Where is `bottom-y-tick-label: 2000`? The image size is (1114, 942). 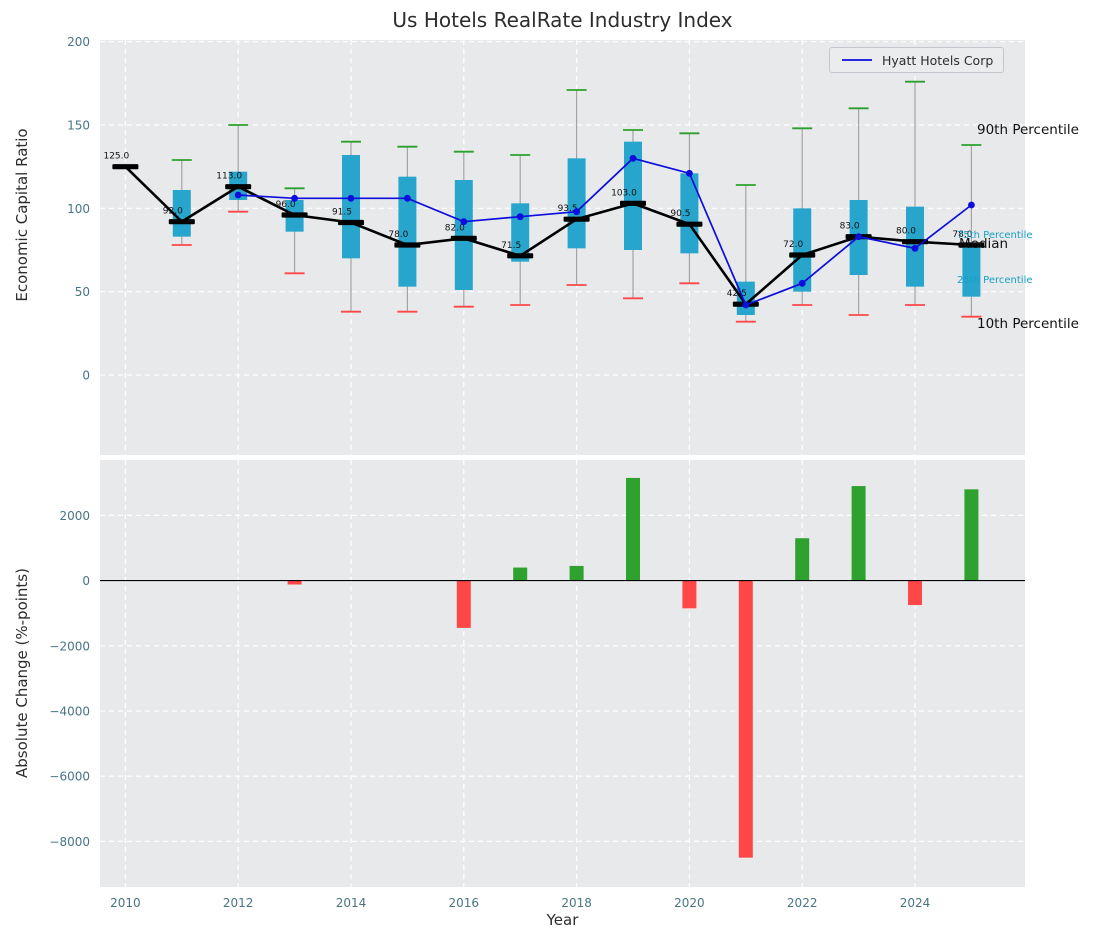
bottom-y-tick-label: 2000 is located at coordinates (74, 516).